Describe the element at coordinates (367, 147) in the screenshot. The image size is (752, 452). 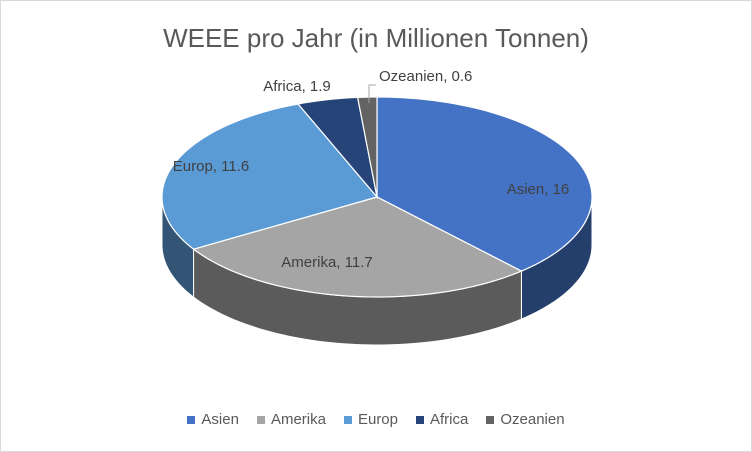
I see `pie-slice-ozeanien` at that location.